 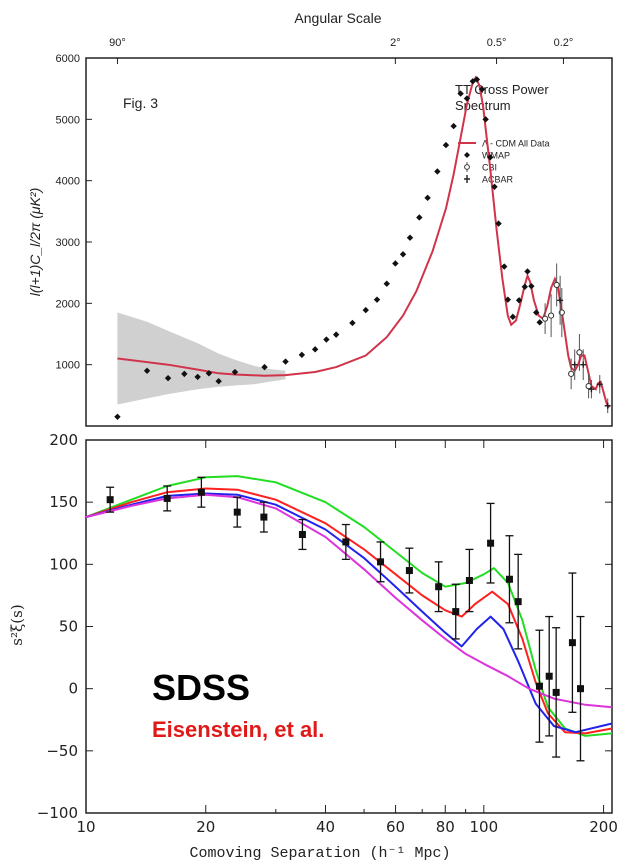 I want to click on cmb-y-tick-label: 6000, so click(x=68, y=59).